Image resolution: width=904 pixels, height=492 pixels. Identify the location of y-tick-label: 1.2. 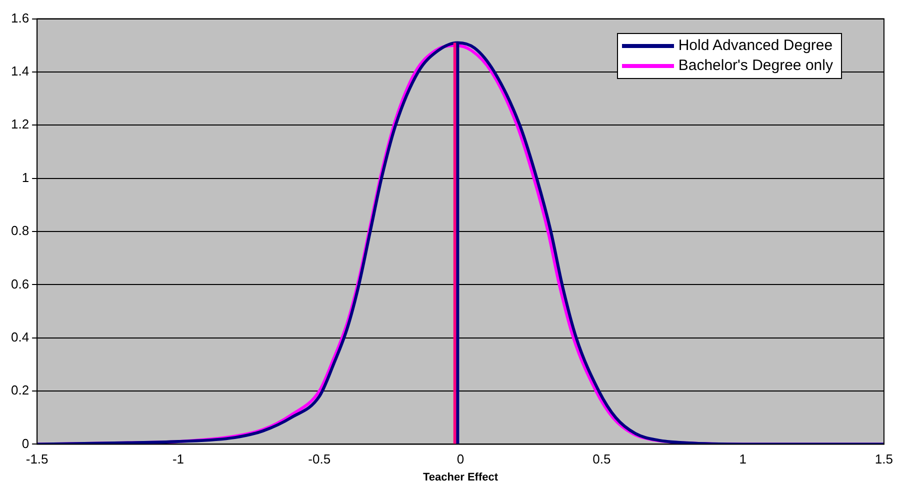
(20, 124).